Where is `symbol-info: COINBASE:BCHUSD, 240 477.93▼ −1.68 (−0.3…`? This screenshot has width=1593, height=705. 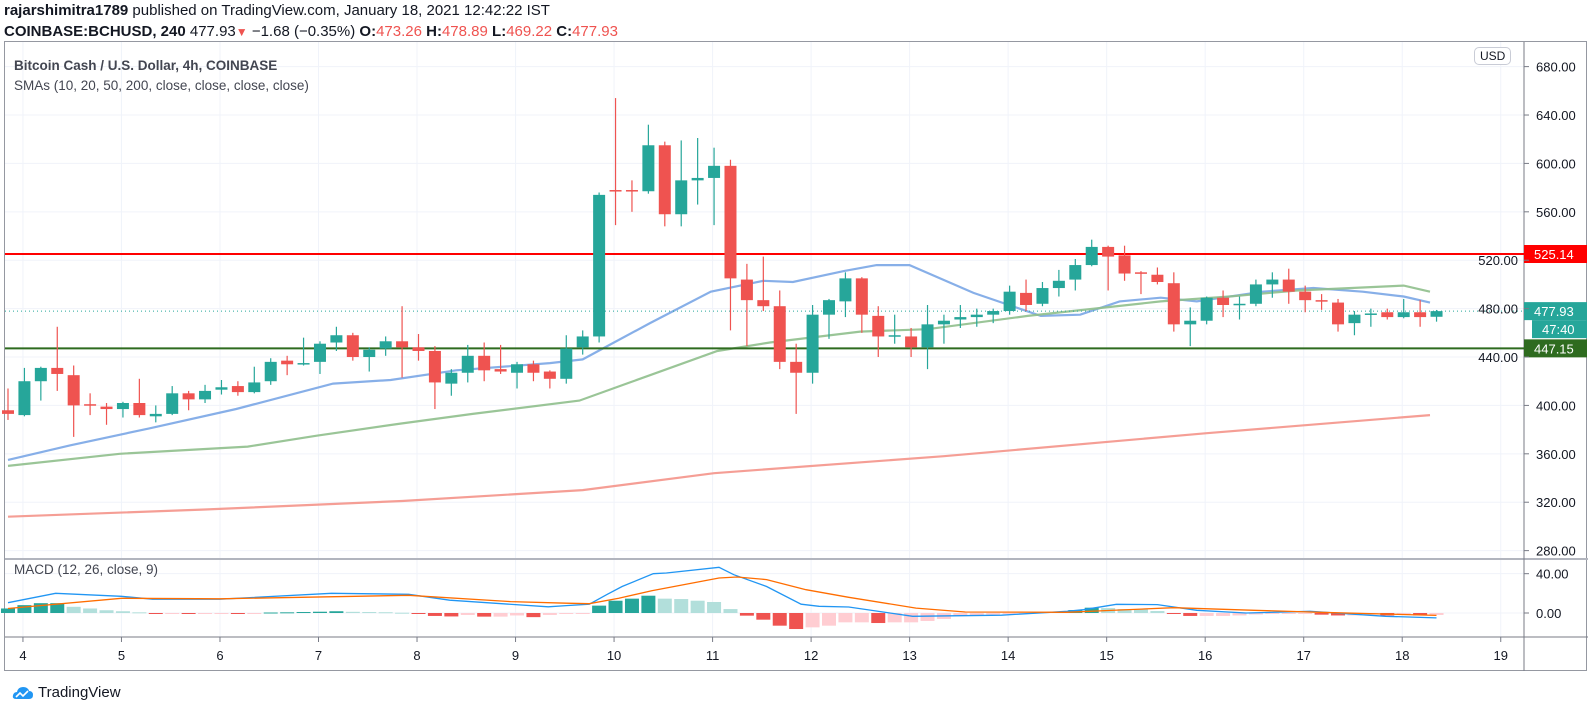
symbol-info: COINBASE:BCHUSD, 240 477.93▼ −1.68 (−0.3… is located at coordinates (311, 31).